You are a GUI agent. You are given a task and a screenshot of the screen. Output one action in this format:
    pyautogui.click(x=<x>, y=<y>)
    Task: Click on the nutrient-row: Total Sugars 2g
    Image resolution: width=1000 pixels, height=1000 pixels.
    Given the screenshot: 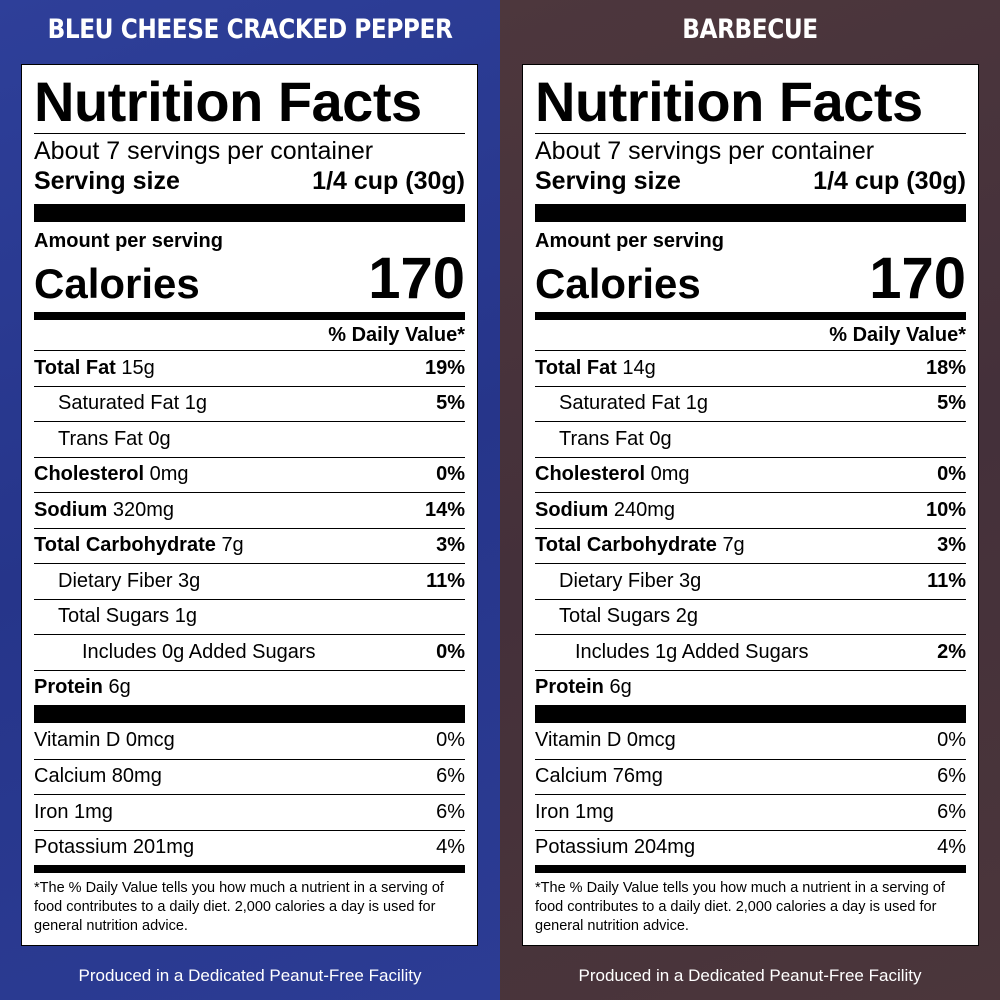 What is the action you would take?
    pyautogui.click(x=750, y=616)
    